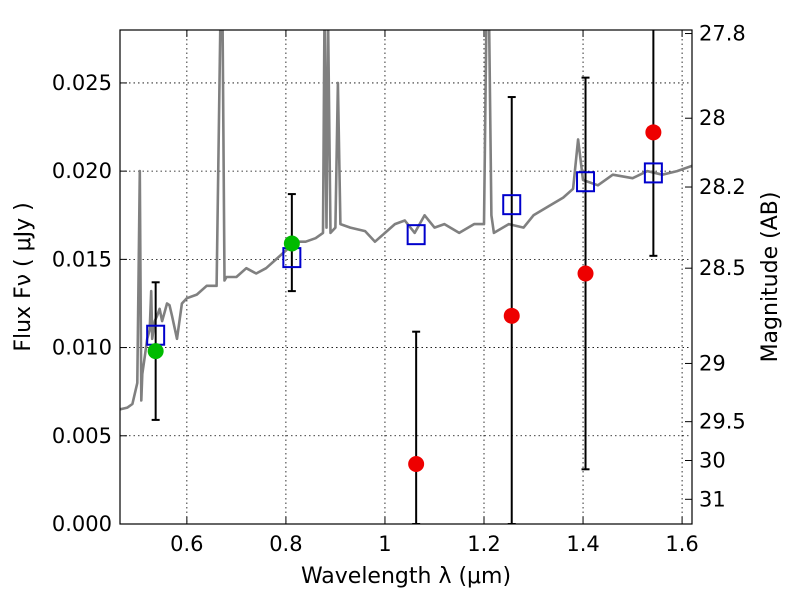 Image resolution: width=800 pixels, height=600 pixels. What do you see at coordinates (712, 499) in the screenshot?
I see `right-tick-label: 31` at bounding box center [712, 499].